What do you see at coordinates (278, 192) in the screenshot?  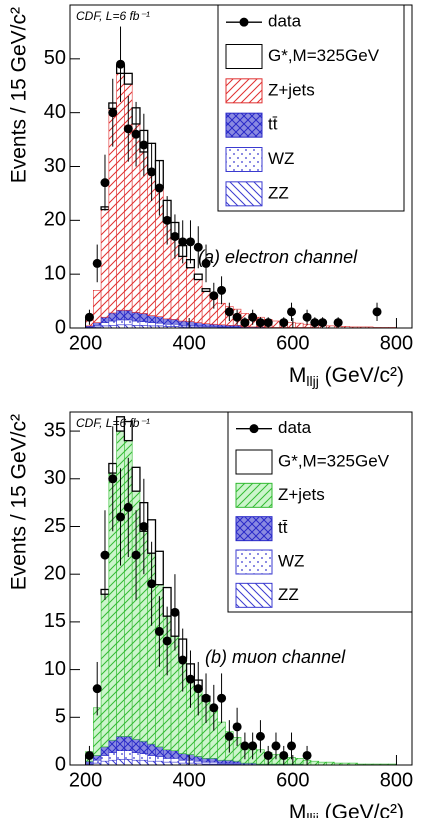 I see `legend-label: ZZ` at bounding box center [278, 192].